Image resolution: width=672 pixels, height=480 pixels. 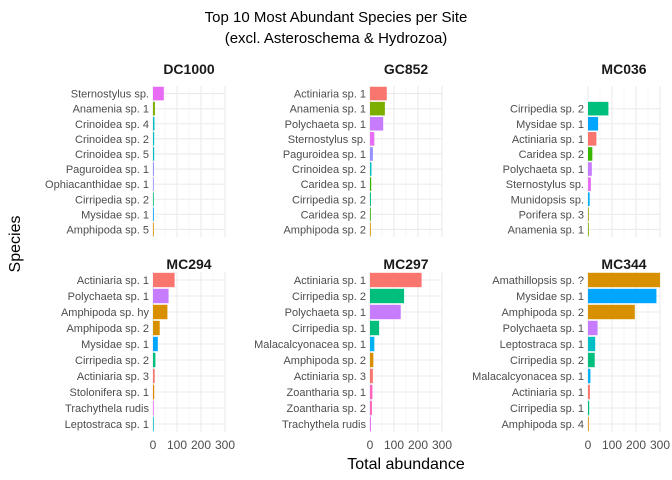 What do you see at coordinates (225, 445) in the screenshot?
I see `x-tick-label: 300` at bounding box center [225, 445].